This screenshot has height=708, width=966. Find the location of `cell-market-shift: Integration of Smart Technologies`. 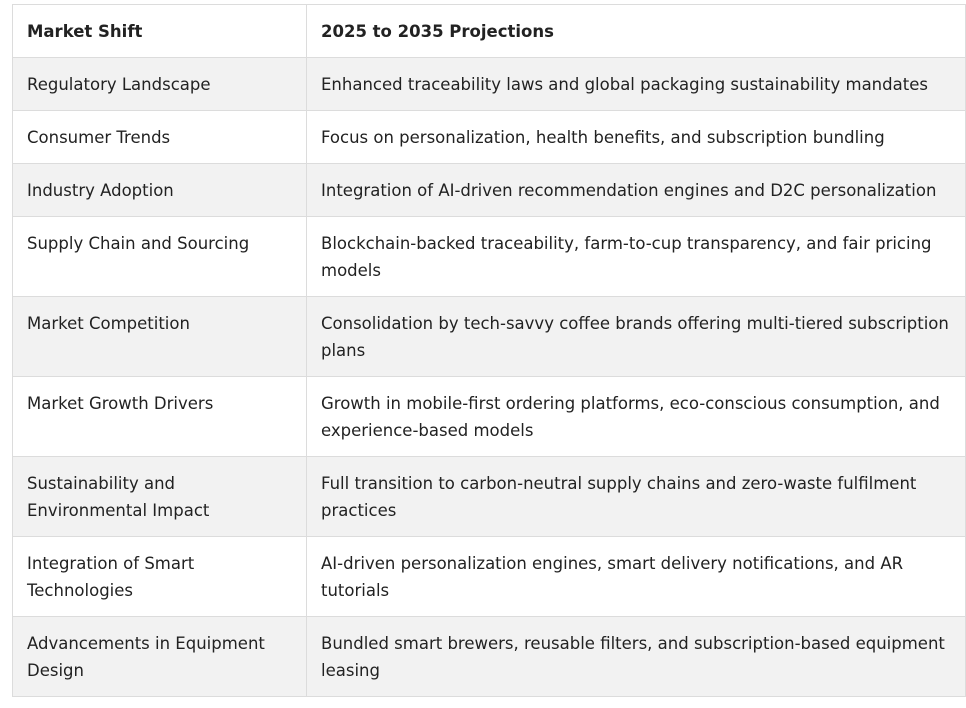

cell-market-shift: Integration of Smart Technologies is located at coordinates (159, 576).